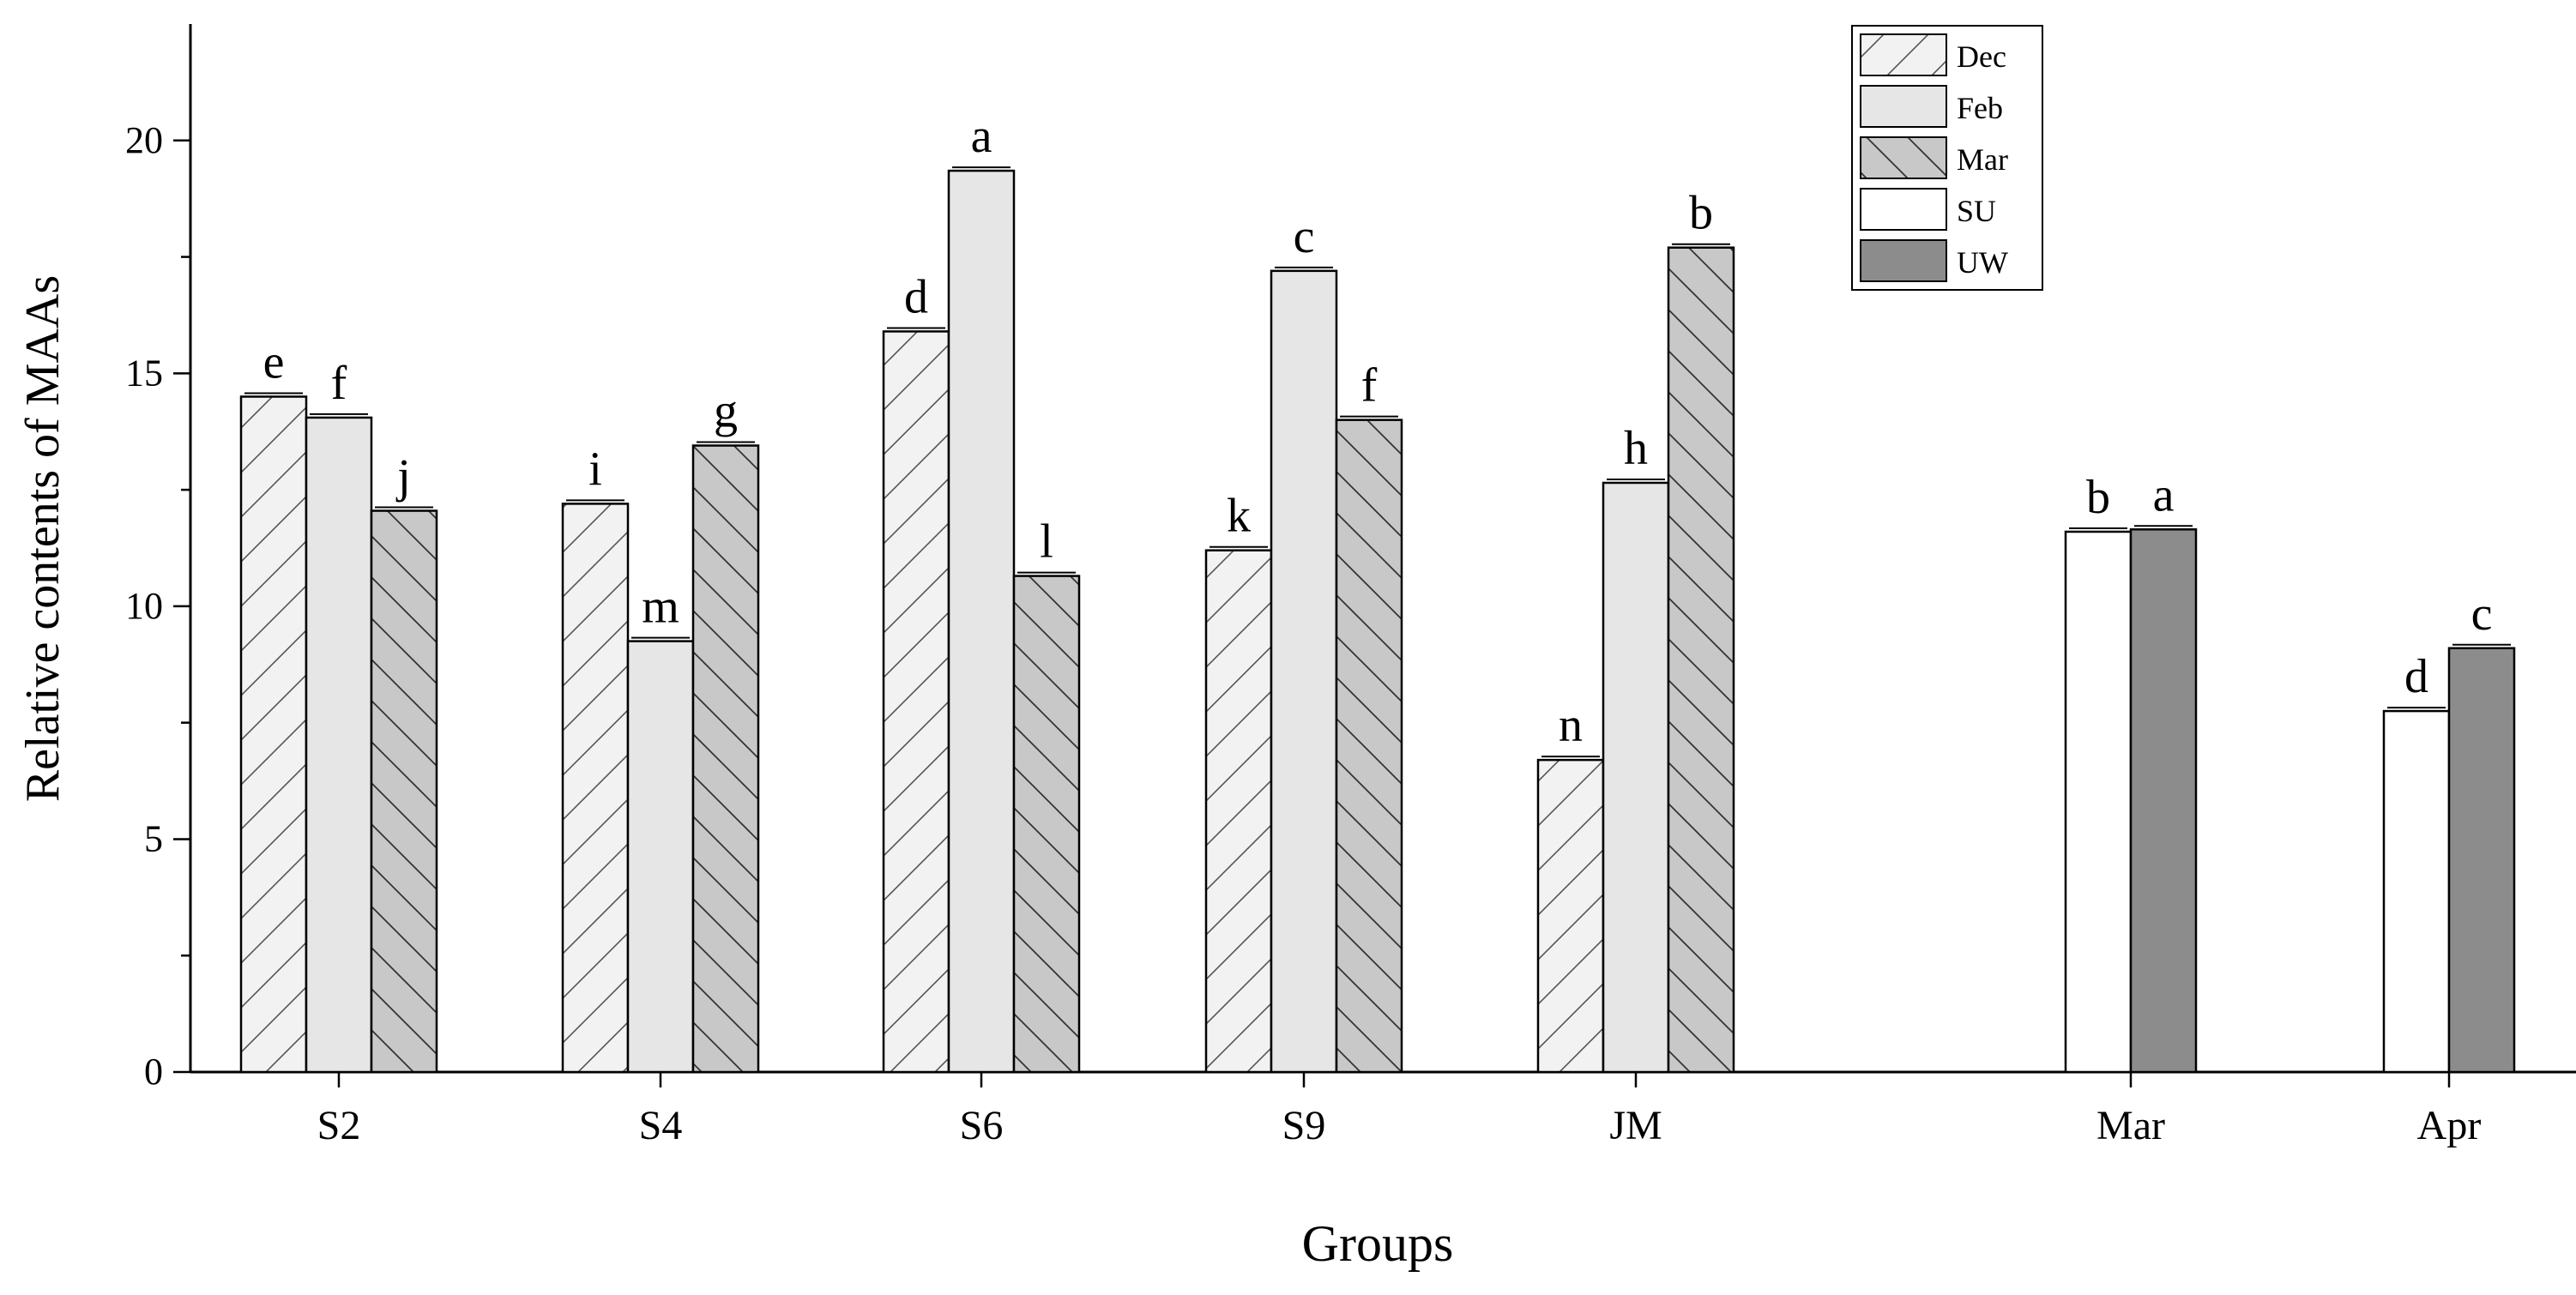 This screenshot has height=1295, width=2576. Describe the element at coordinates (726, 411) in the screenshot. I see `significance-letter: g` at that location.